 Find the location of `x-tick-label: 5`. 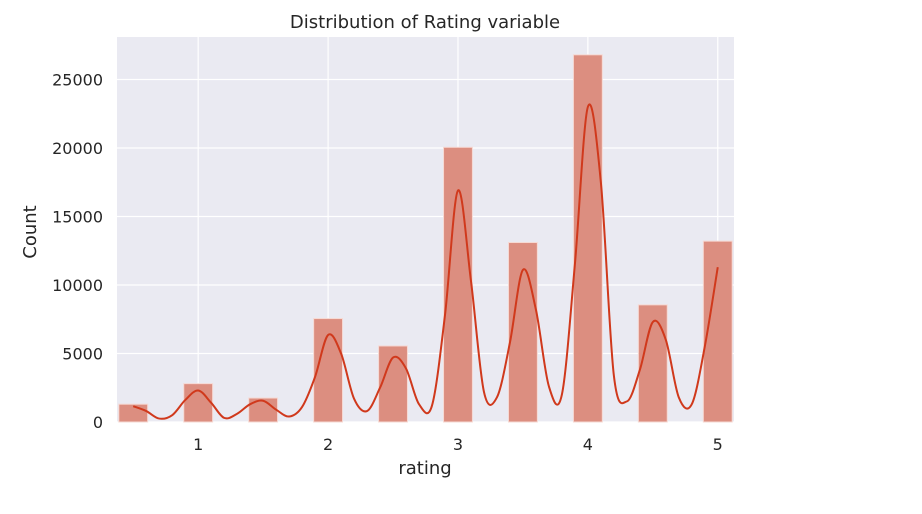

x-tick-label: 5 is located at coordinates (718, 444).